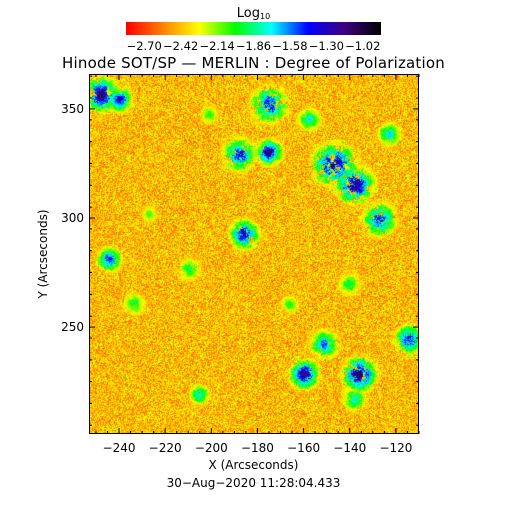 The image size is (507, 512). I want to click on y-axis-label: Y (Arcseconds), so click(43, 254).